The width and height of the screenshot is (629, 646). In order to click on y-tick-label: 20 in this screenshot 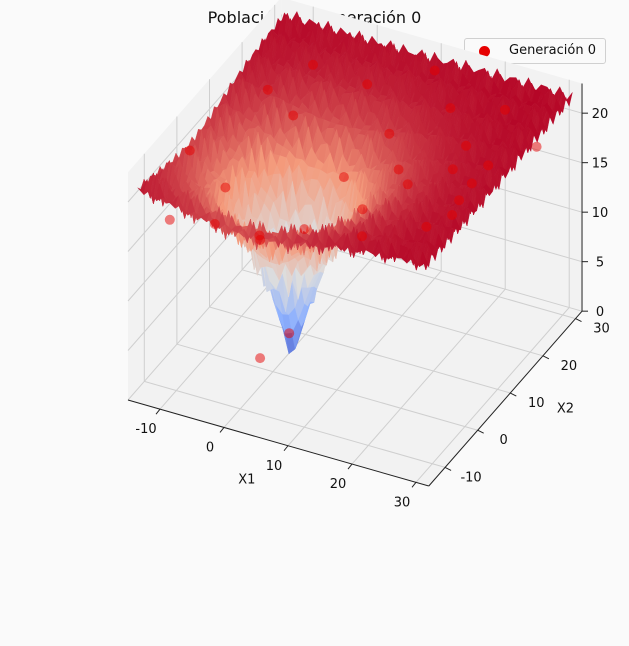, I will do `click(569, 366)`.